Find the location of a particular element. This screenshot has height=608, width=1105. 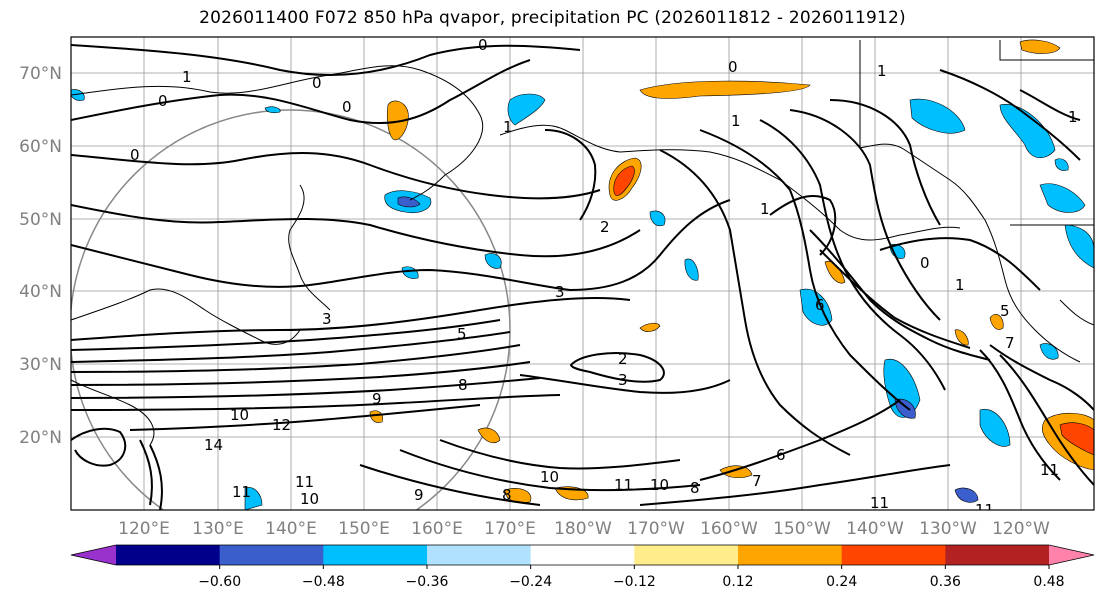

lat-label-60n: 60°N is located at coordinates (40, 147).